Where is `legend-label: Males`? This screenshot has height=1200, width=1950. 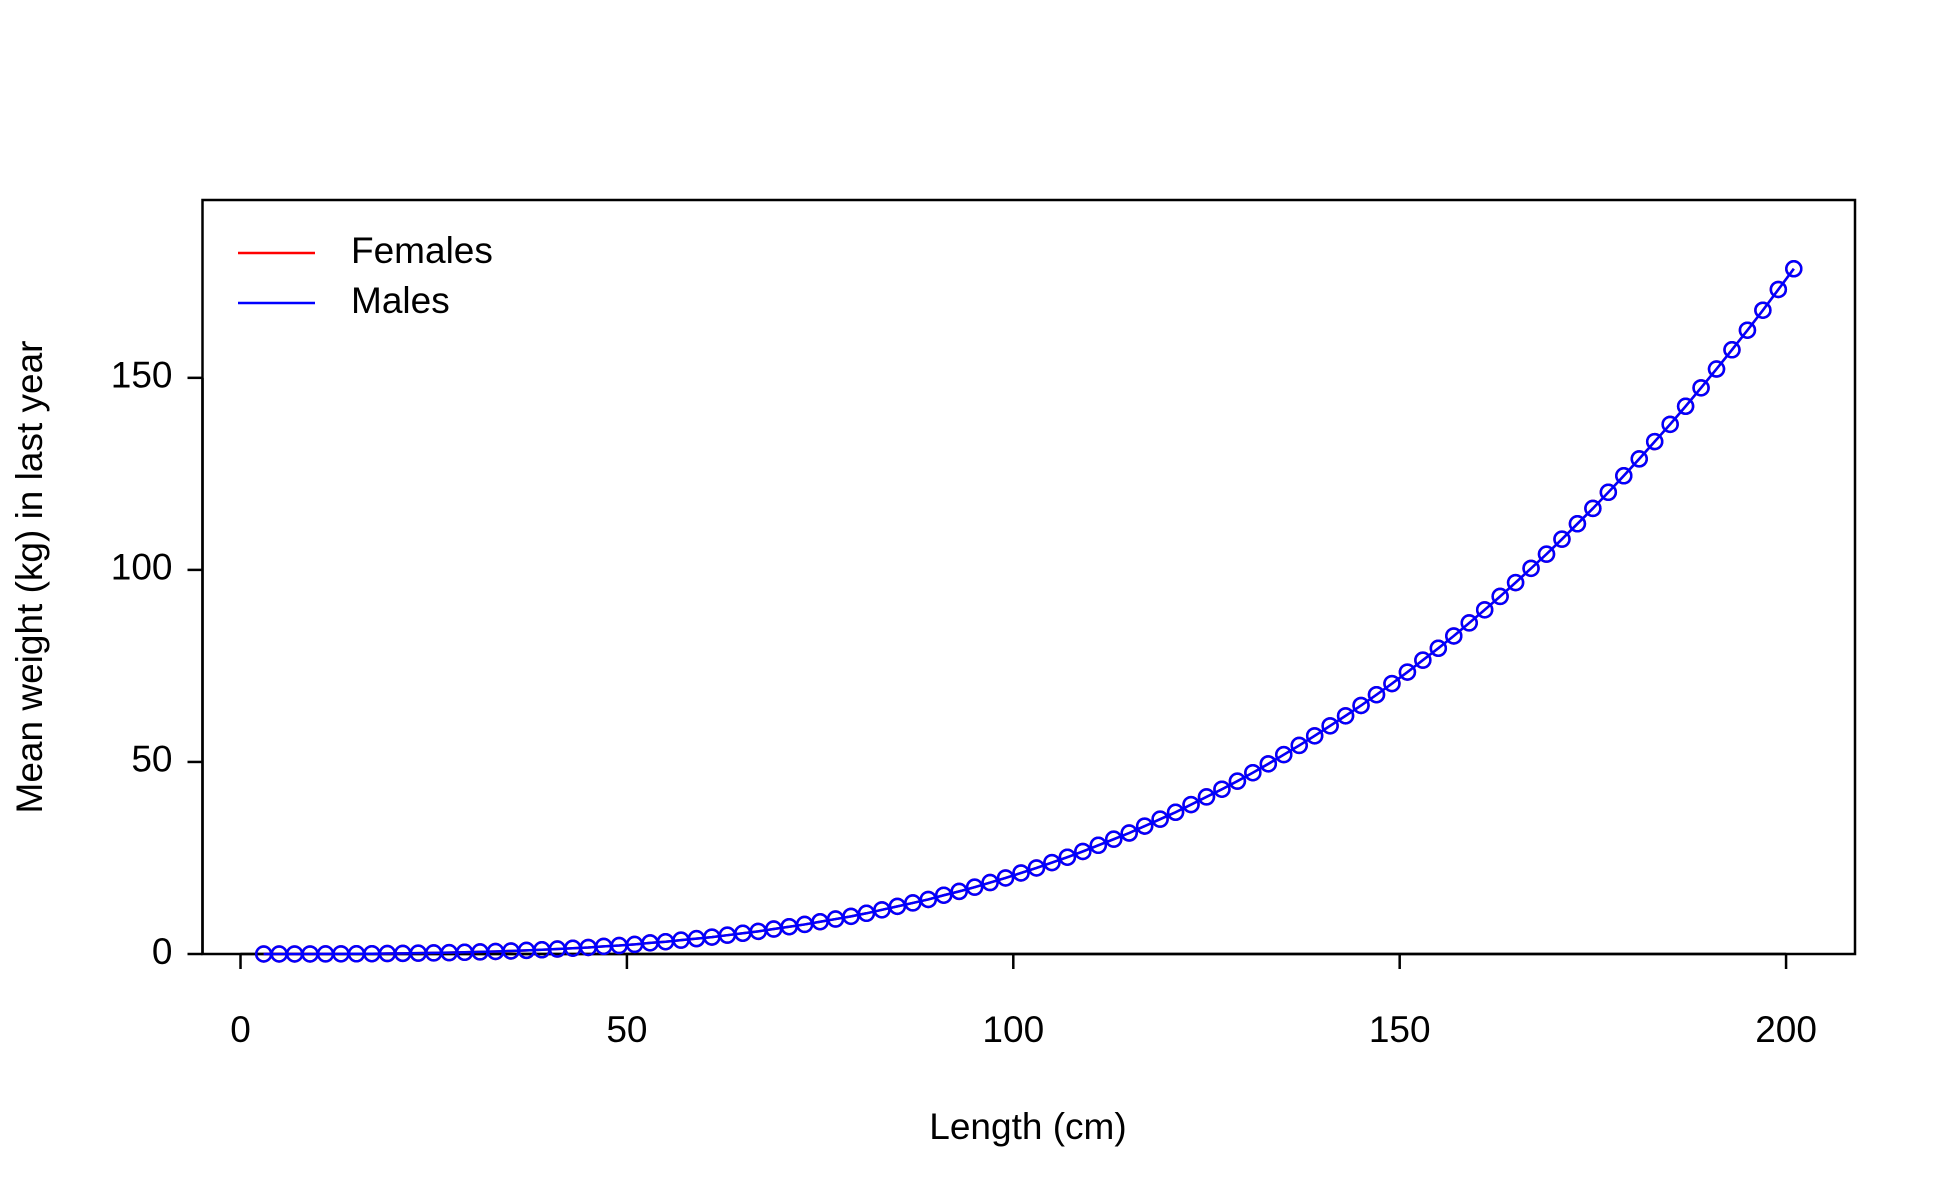 legend-label: Males is located at coordinates (400, 300).